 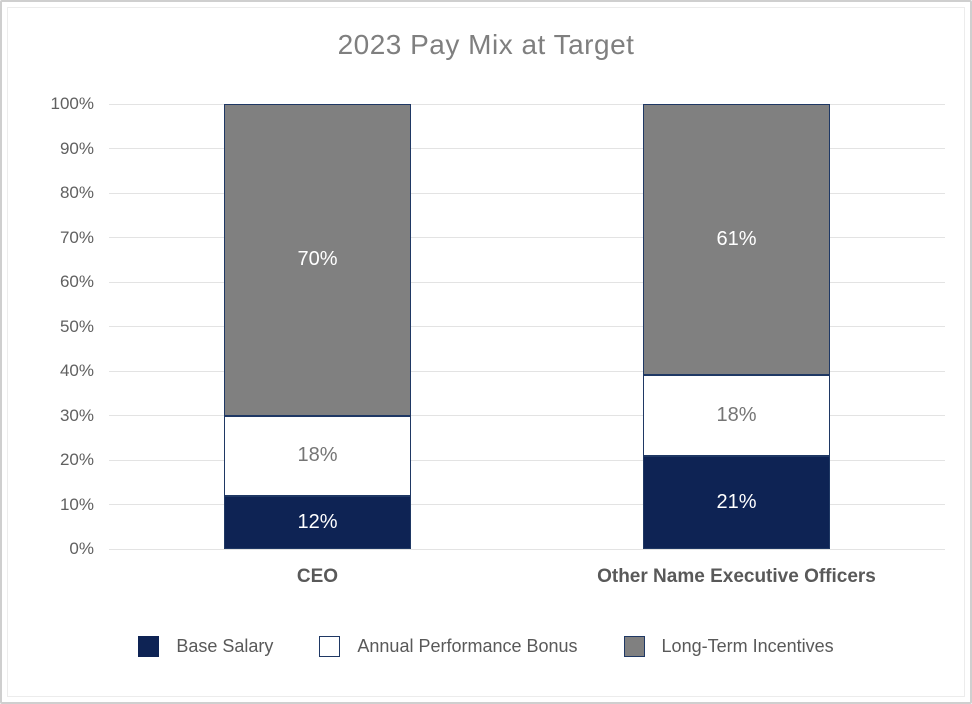 I want to click on y-axis-tick-label: 80%, so click(x=76, y=192).